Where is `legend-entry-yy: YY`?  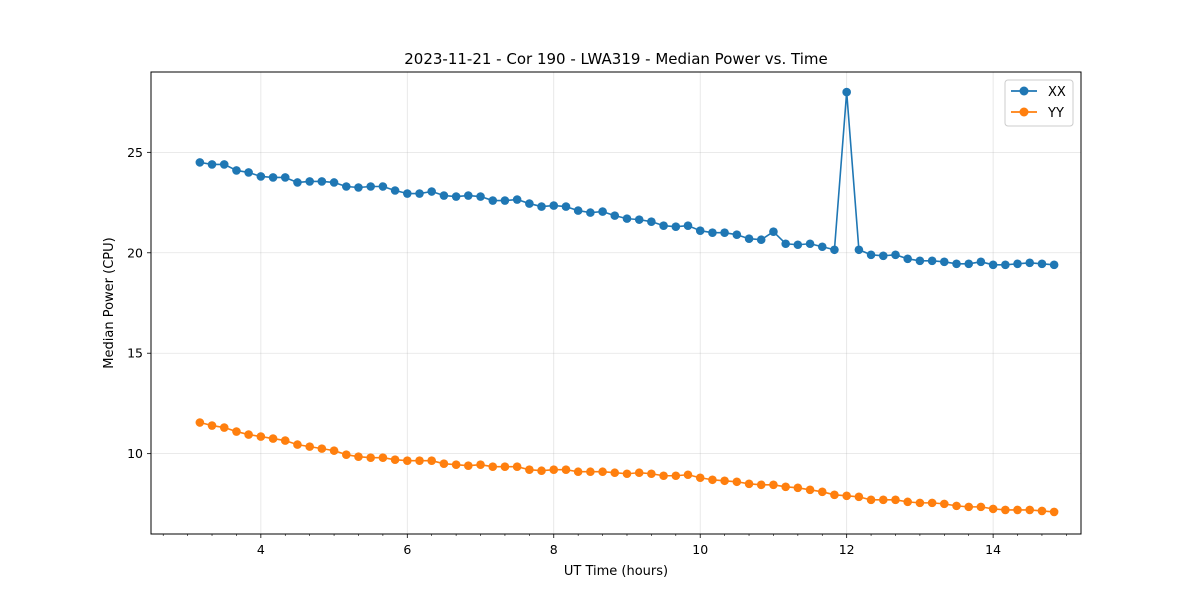 legend-entry-yy: YY is located at coordinates (1037, 113).